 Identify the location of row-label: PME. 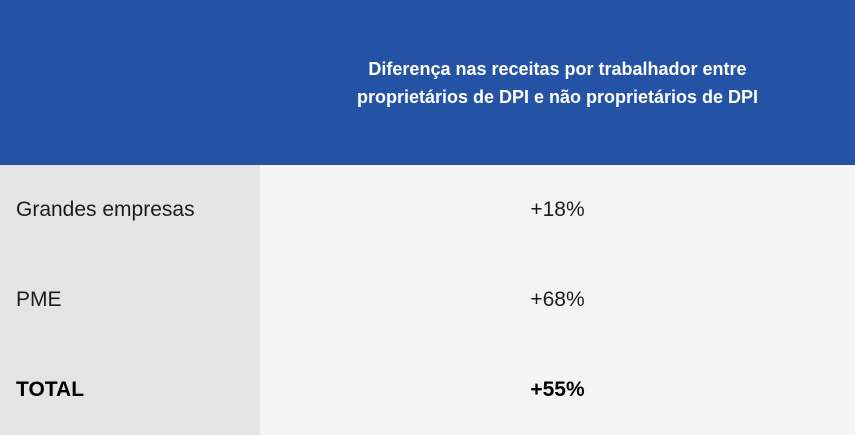
(130, 300).